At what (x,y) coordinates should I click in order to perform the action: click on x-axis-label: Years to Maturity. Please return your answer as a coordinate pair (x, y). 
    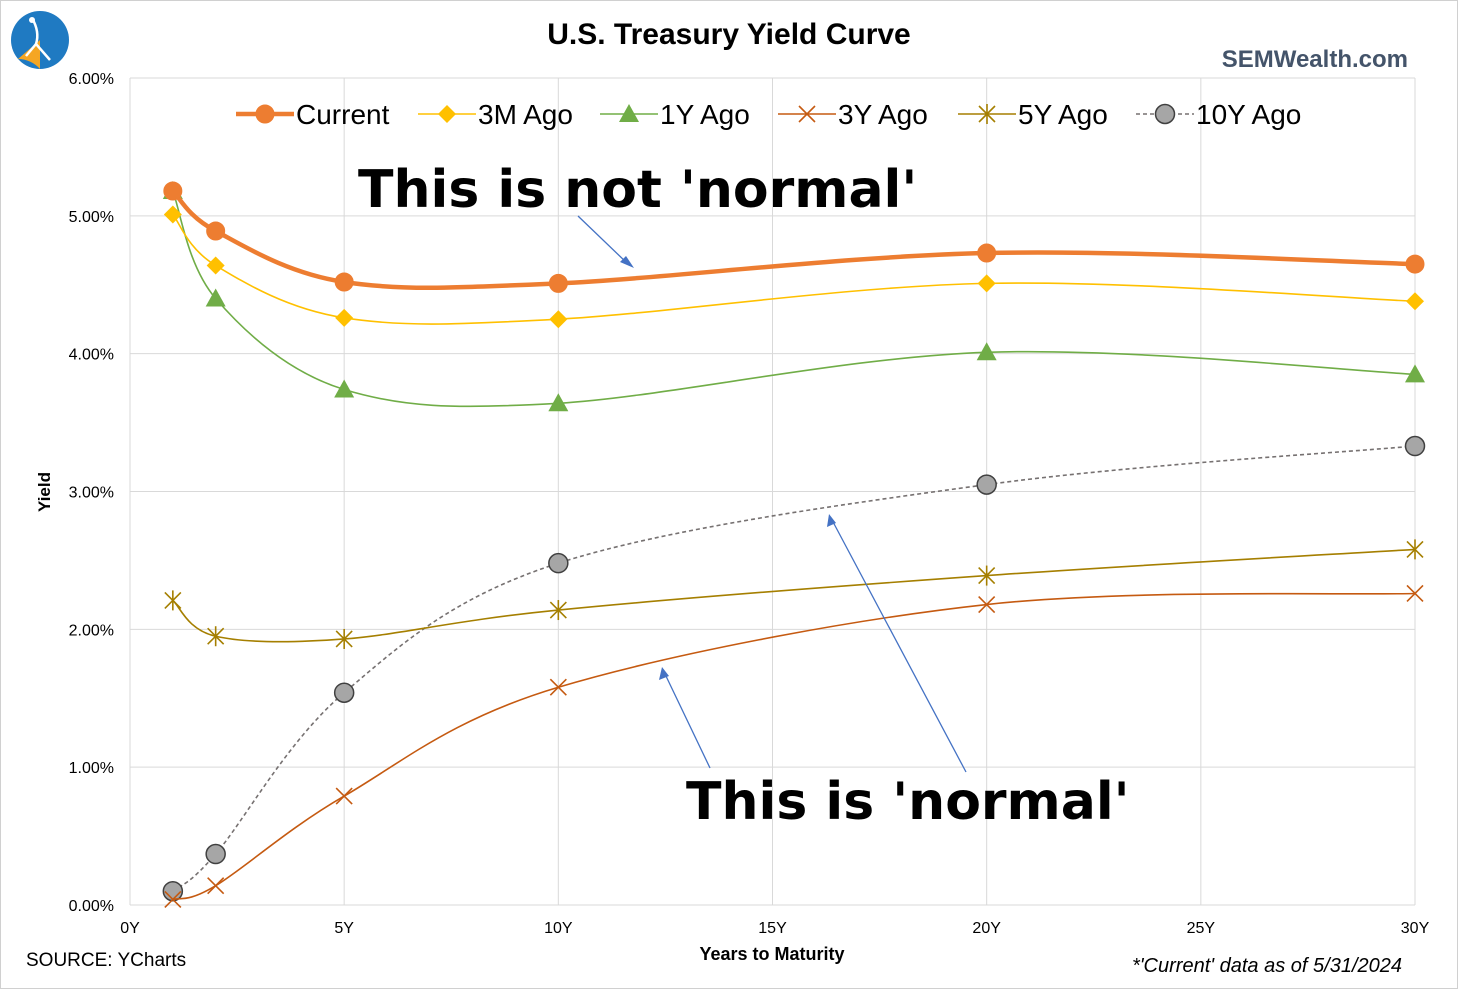
    Looking at the image, I should click on (771, 954).